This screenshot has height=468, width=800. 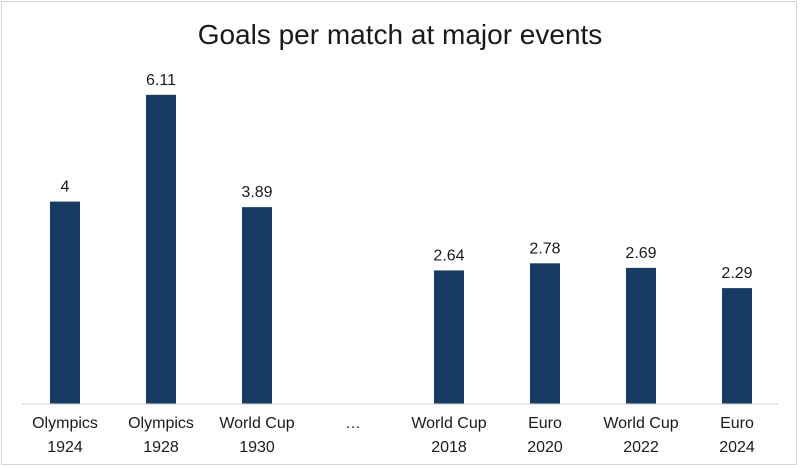 What do you see at coordinates (65, 447) in the screenshot?
I see `tick-label-0-line-2: 1924` at bounding box center [65, 447].